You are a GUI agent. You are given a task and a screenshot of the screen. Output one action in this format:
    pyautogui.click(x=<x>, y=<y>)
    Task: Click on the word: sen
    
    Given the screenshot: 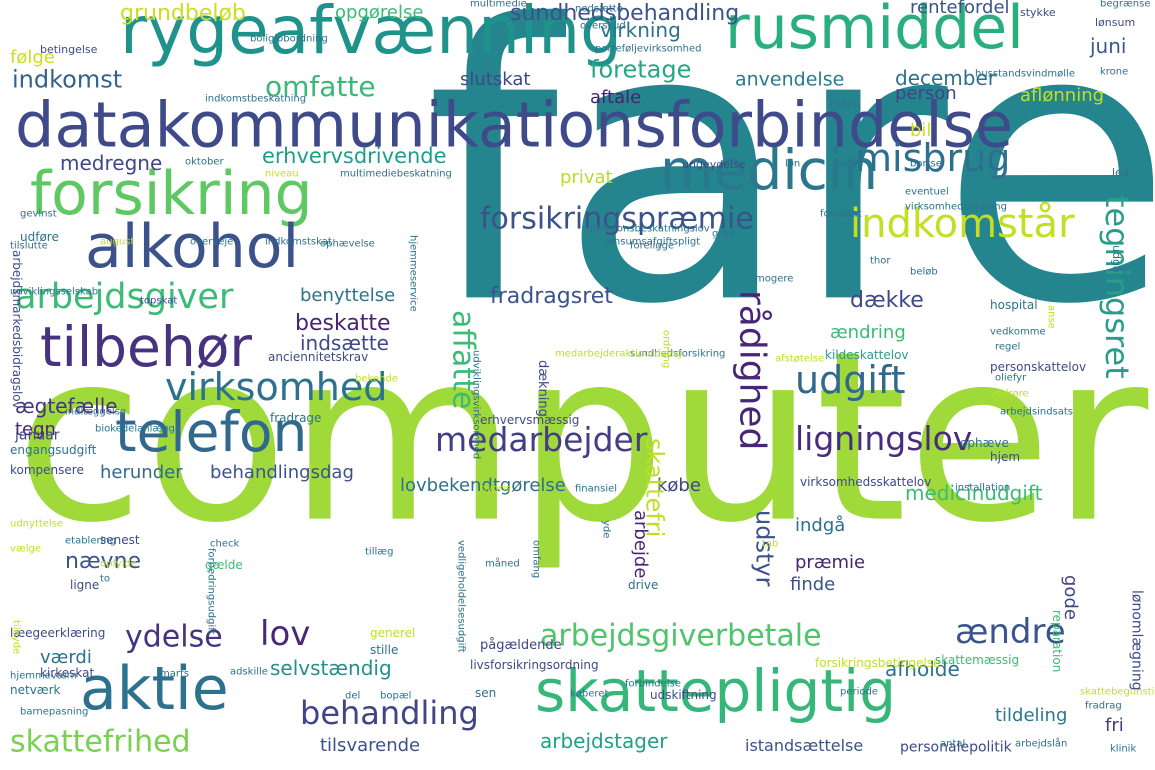 What is the action you would take?
    pyautogui.click(x=485, y=693)
    